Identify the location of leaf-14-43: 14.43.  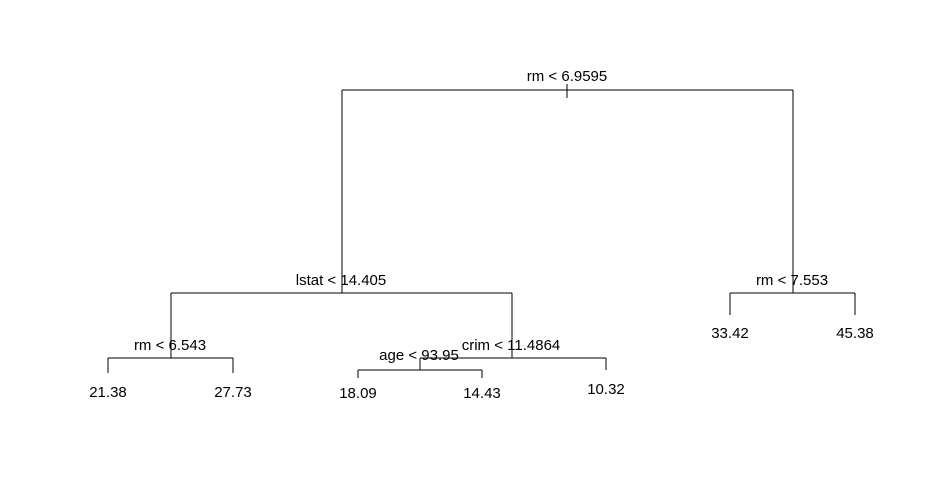
(482, 393).